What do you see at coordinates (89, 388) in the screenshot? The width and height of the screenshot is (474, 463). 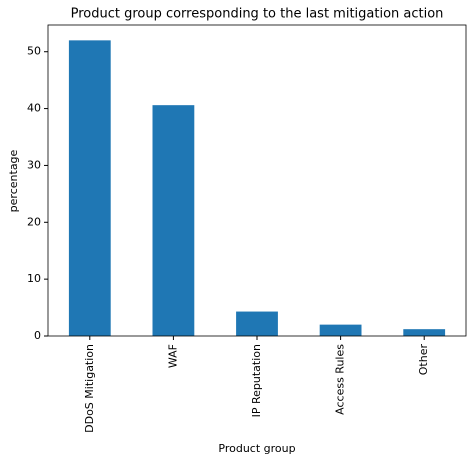 I see `x-tick-label: DDoS Mitigation` at bounding box center [89, 388].